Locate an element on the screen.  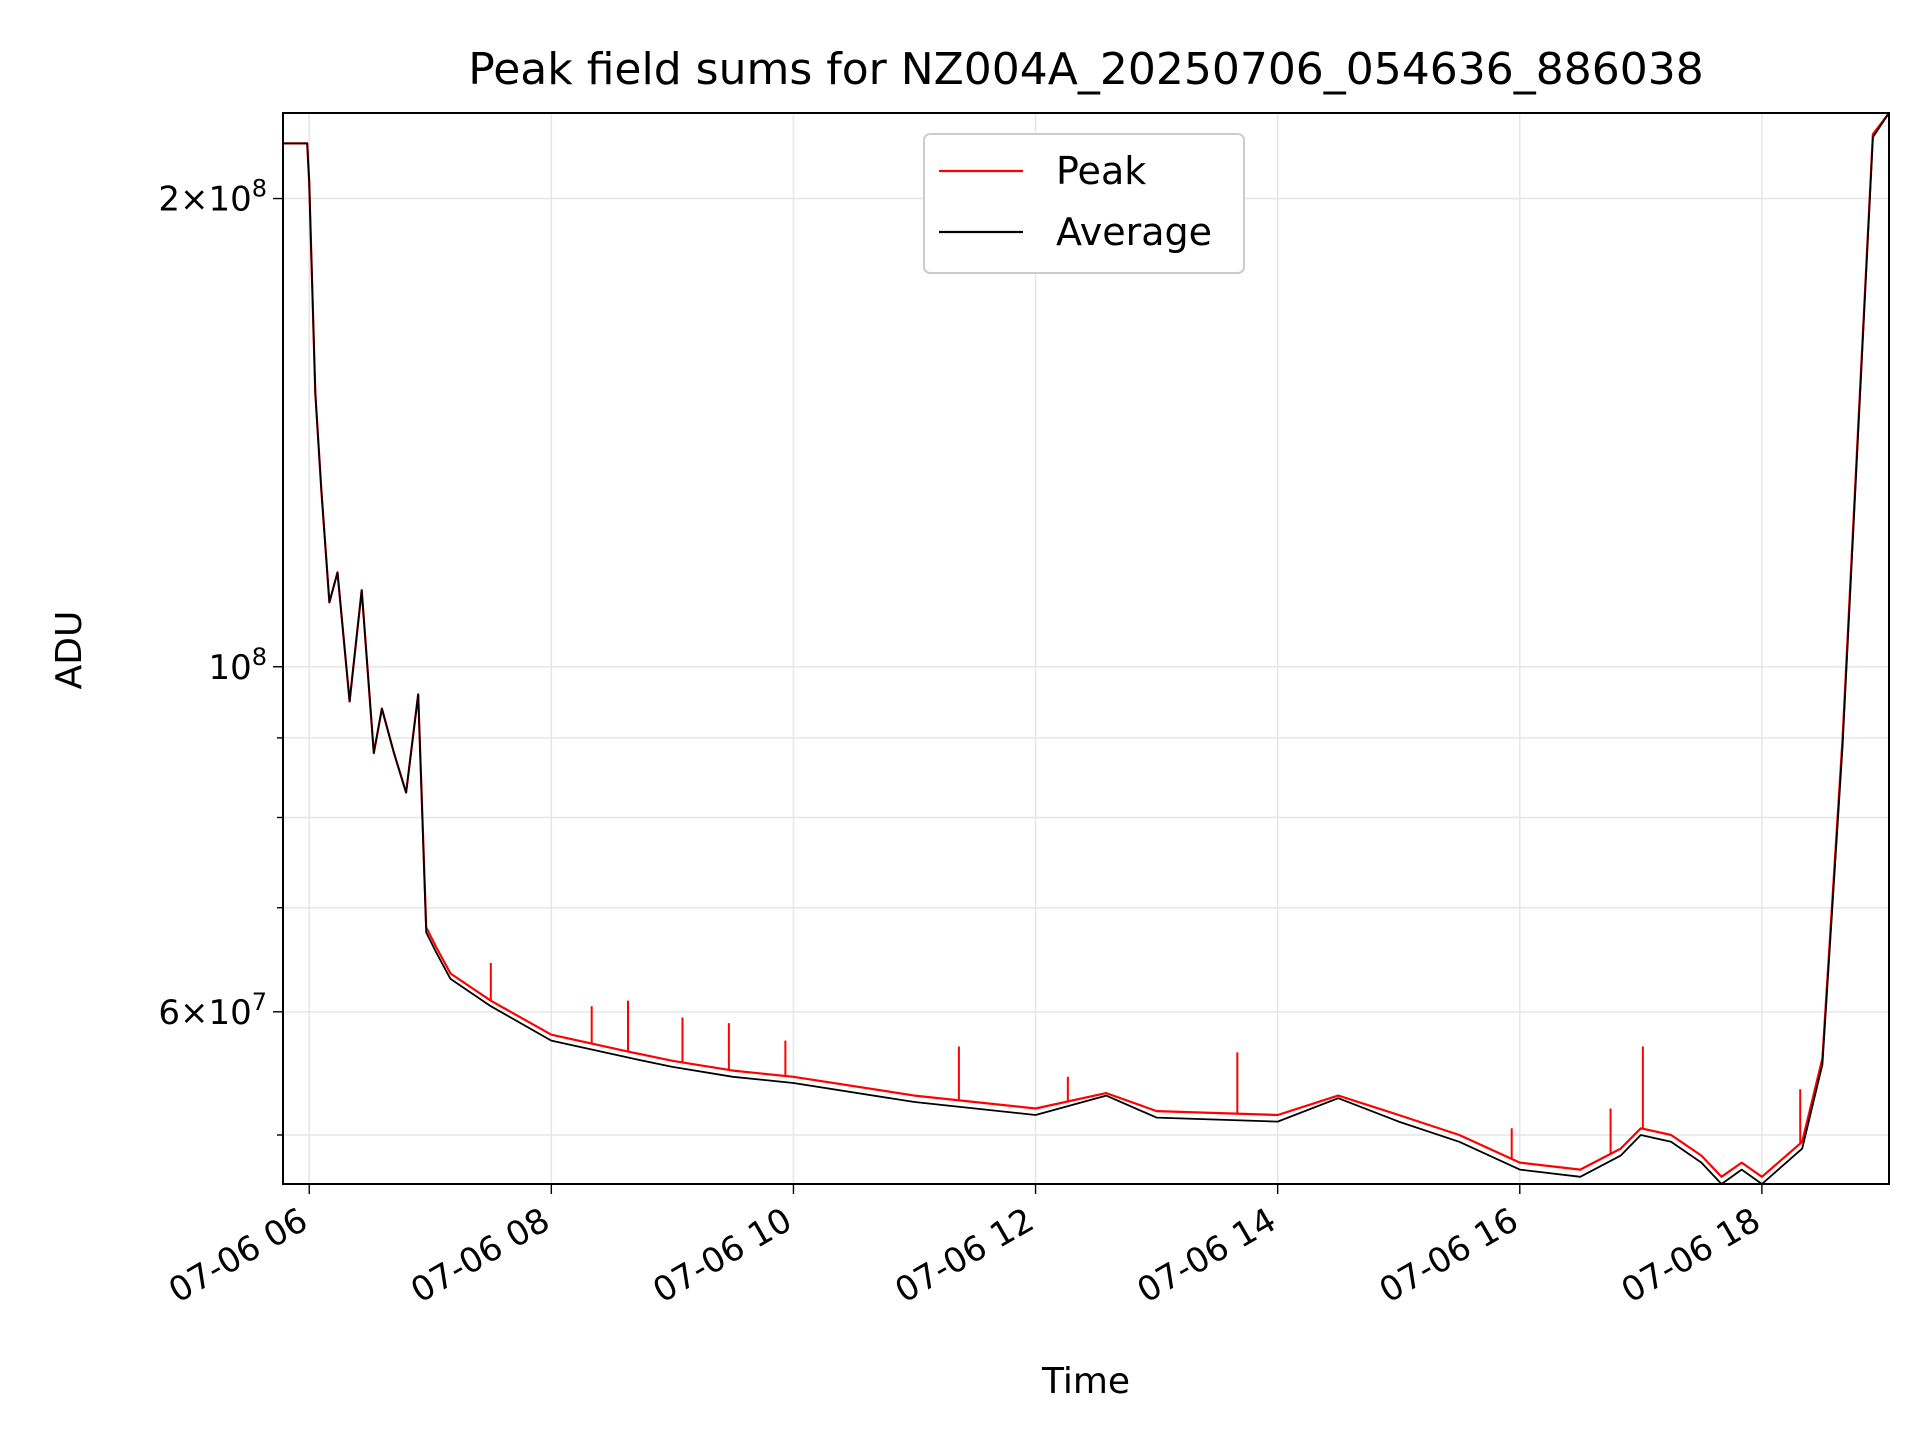
y-axis-label: ADU is located at coordinates (69, 650).